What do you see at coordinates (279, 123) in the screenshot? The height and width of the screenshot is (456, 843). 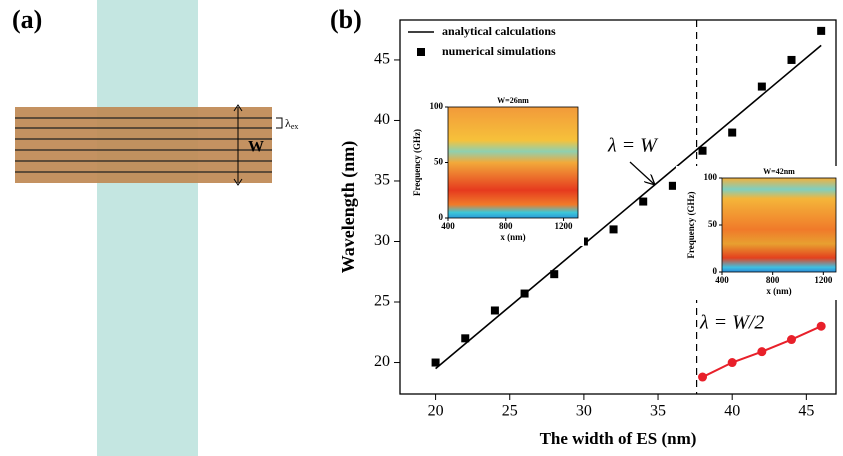 I see `period-bracket` at bounding box center [279, 123].